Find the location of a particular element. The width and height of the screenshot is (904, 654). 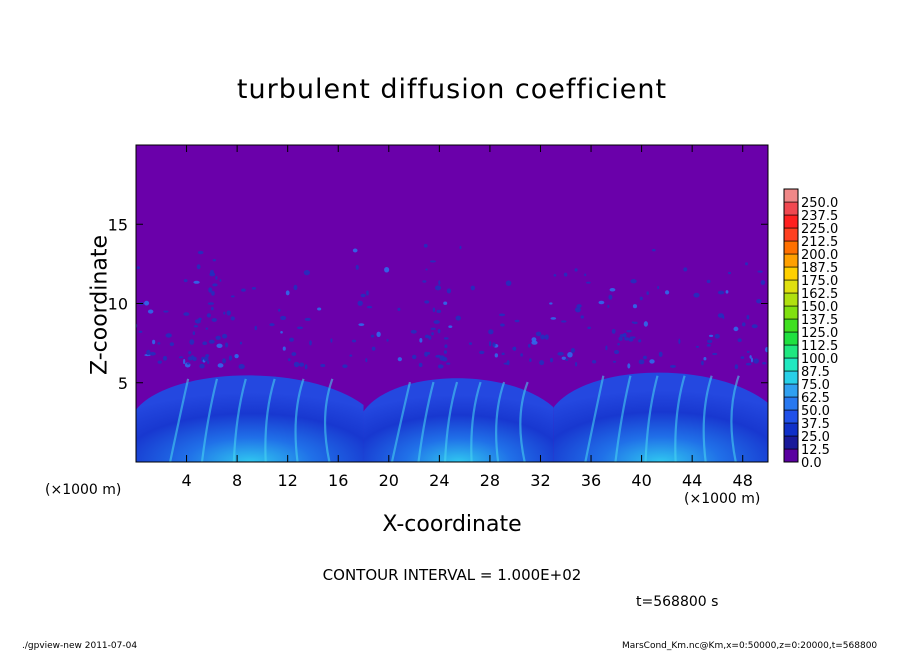

x-tick-label: 16 is located at coordinates (338, 480).